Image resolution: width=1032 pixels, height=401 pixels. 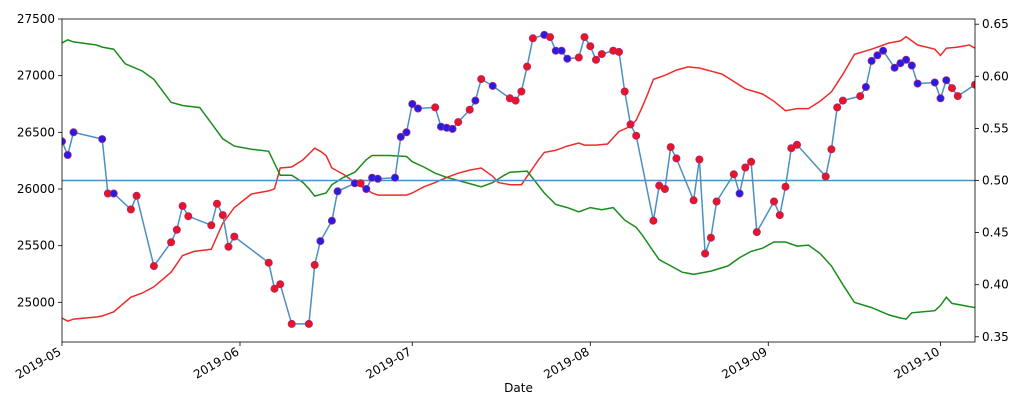 What do you see at coordinates (995, 337) in the screenshot?
I see `y-right-tick-label: 0.35` at bounding box center [995, 337].